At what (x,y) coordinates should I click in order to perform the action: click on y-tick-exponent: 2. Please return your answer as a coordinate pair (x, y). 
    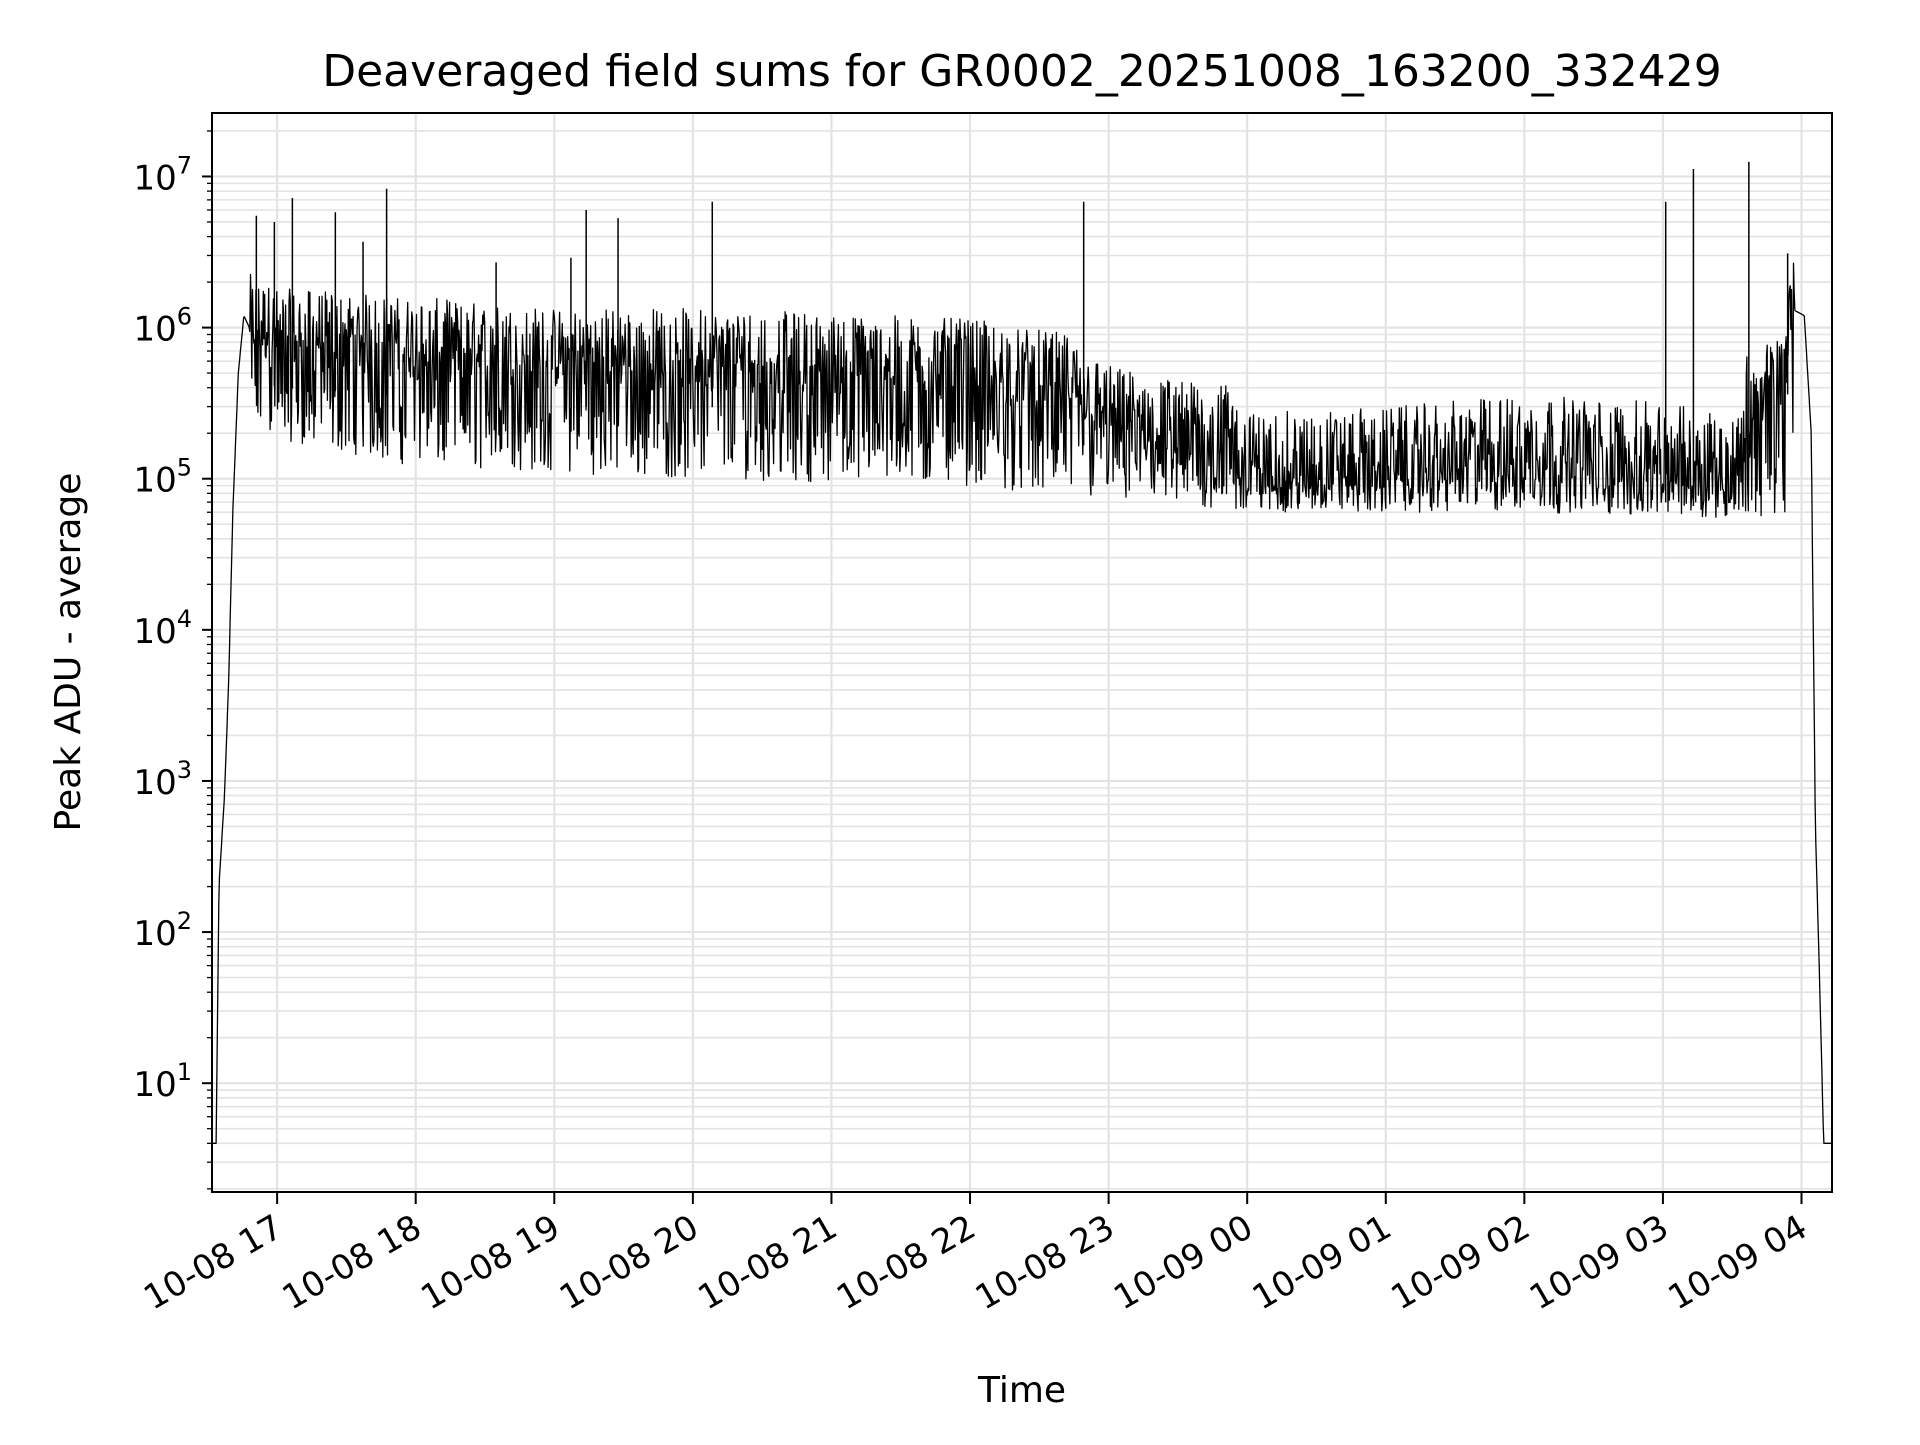
    Looking at the image, I should click on (184, 921).